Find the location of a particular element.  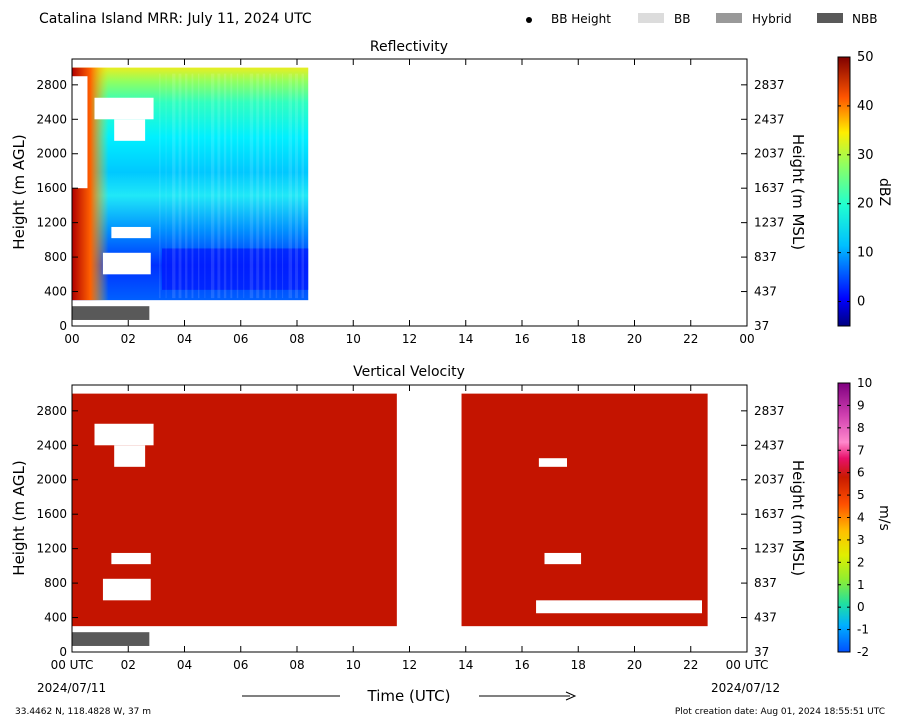

colorbar-tick-label: 2 is located at coordinates (861, 562).